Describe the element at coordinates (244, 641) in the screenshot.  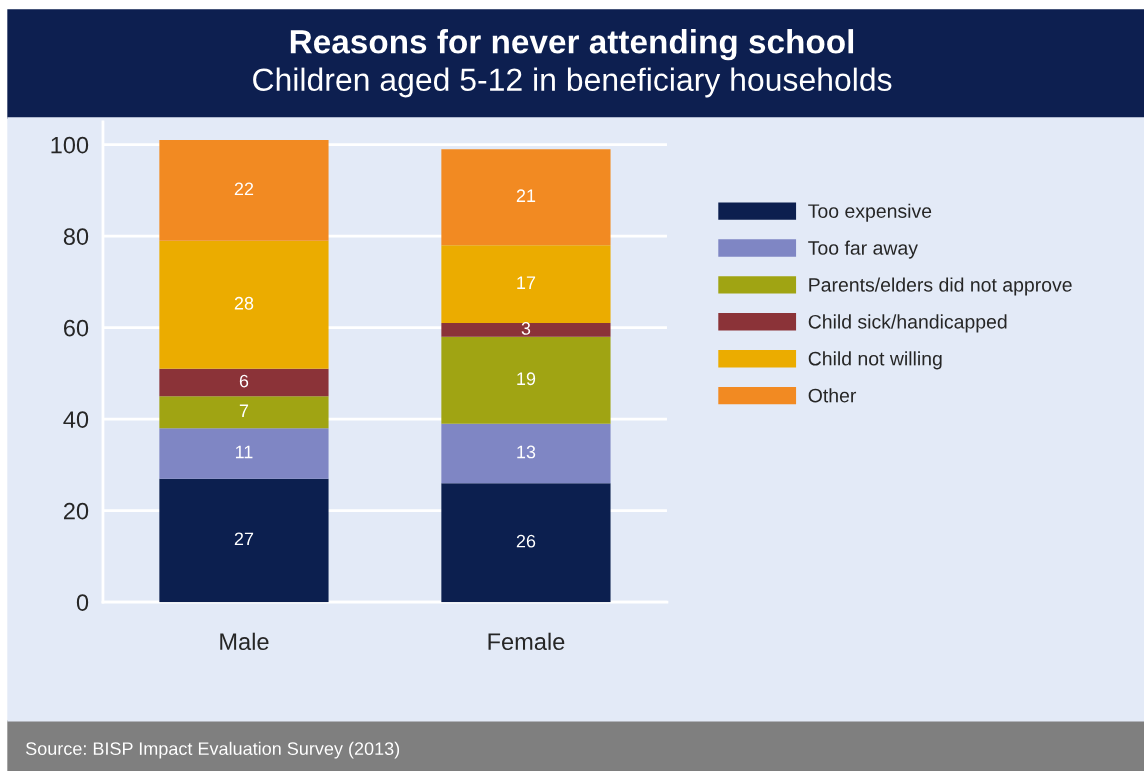
I see `x-tick-label: Male` at that location.